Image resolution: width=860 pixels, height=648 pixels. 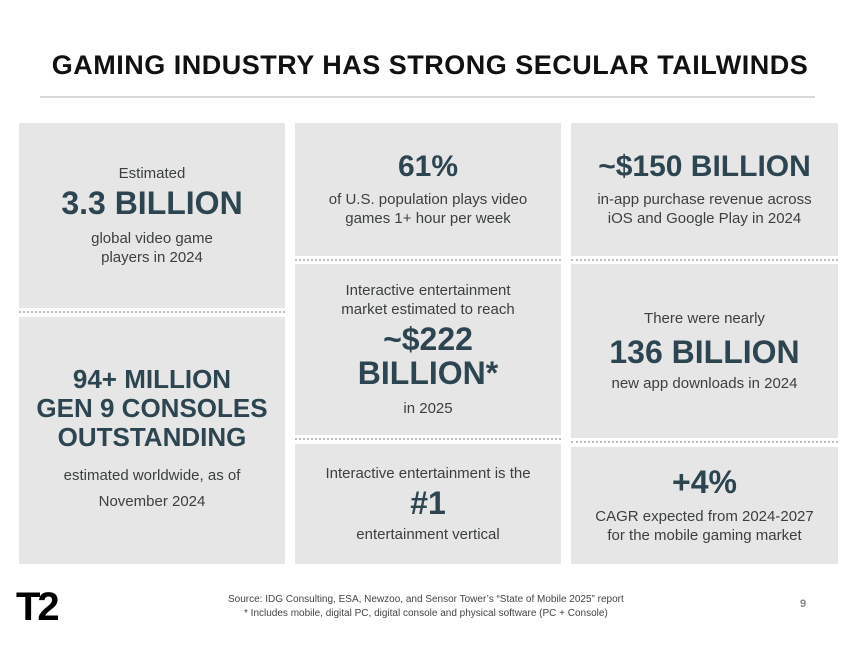 What do you see at coordinates (152, 502) in the screenshot?
I see `consoles-bottom-line2: November 2024` at bounding box center [152, 502].